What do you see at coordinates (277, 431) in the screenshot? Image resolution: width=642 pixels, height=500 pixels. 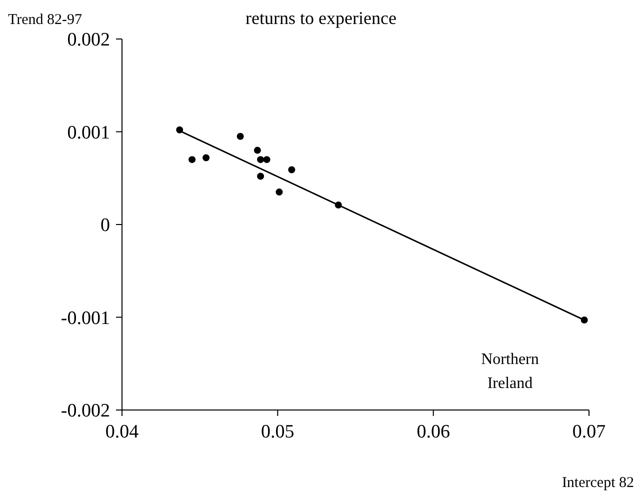 I see `x-tick-label: 0.05` at bounding box center [277, 431].